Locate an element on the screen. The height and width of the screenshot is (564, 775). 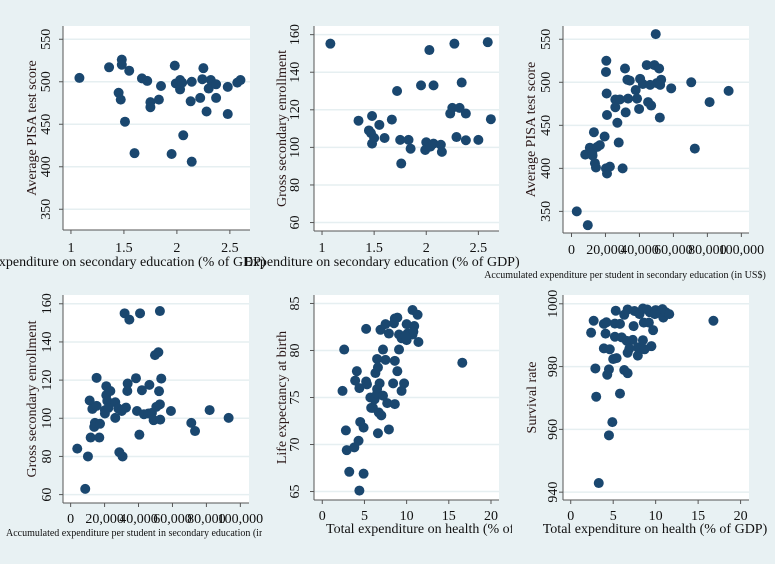
y-tick-label: 140 is located at coordinates (47, 341).